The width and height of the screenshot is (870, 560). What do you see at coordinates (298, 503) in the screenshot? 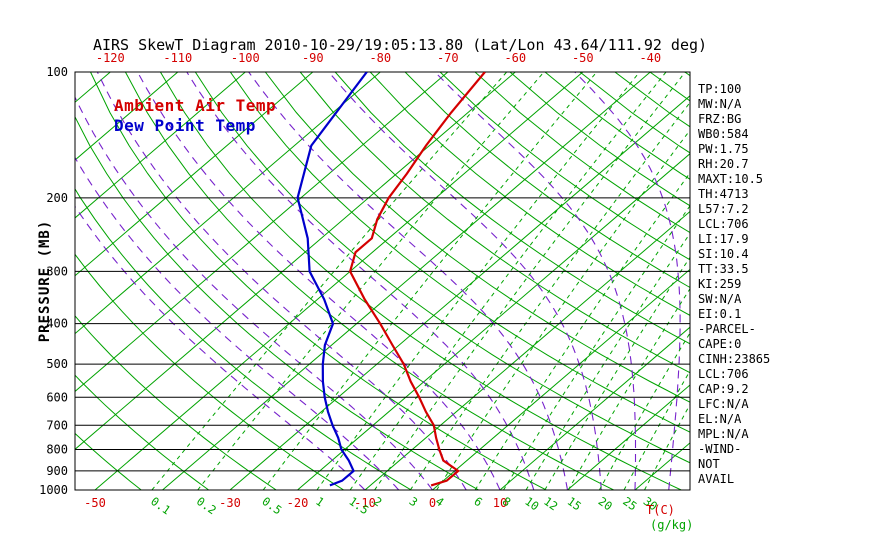
I see `bottom-axis-temp-label: -20` at bounding box center [298, 503].